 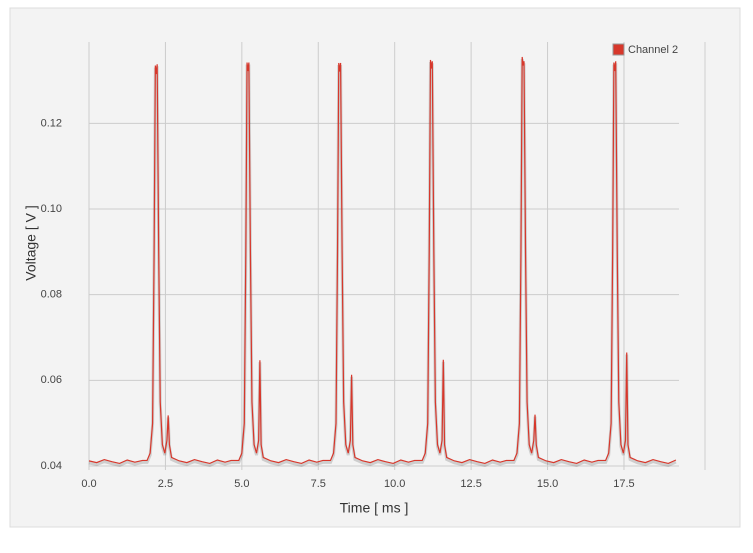 I want to click on x-tick-label: 7.5, so click(x=318, y=484).